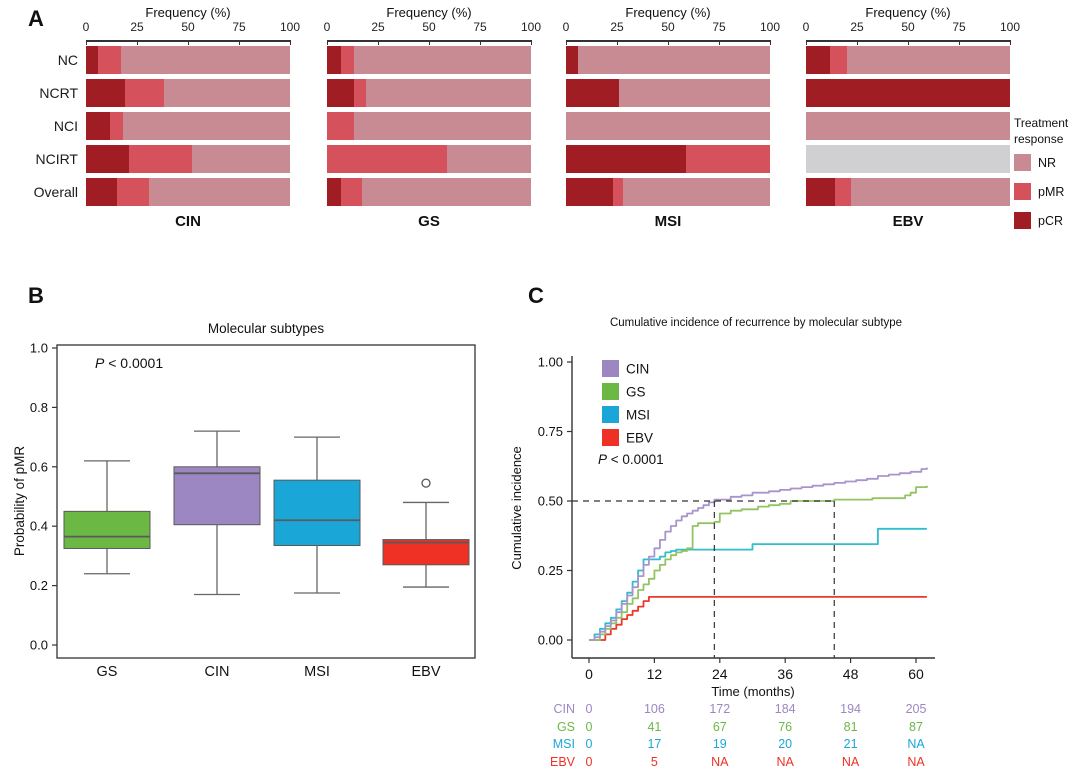 This screenshot has width=1080, height=775. What do you see at coordinates (916, 761) in the screenshot?
I see `risk-value: NA` at bounding box center [916, 761].